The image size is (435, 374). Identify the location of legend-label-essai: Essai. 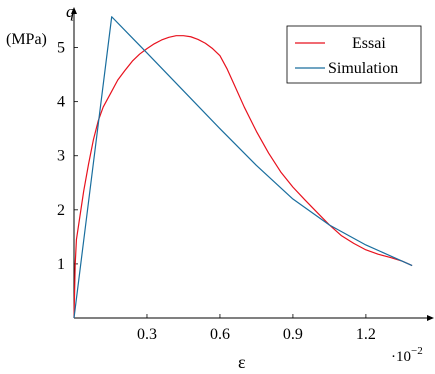
(369, 43).